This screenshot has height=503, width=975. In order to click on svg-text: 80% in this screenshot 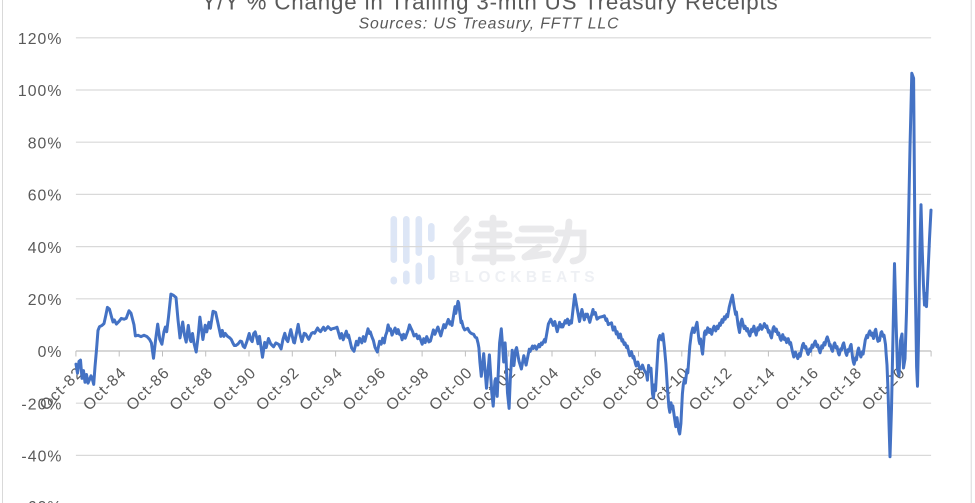, I will do `click(45, 143)`.